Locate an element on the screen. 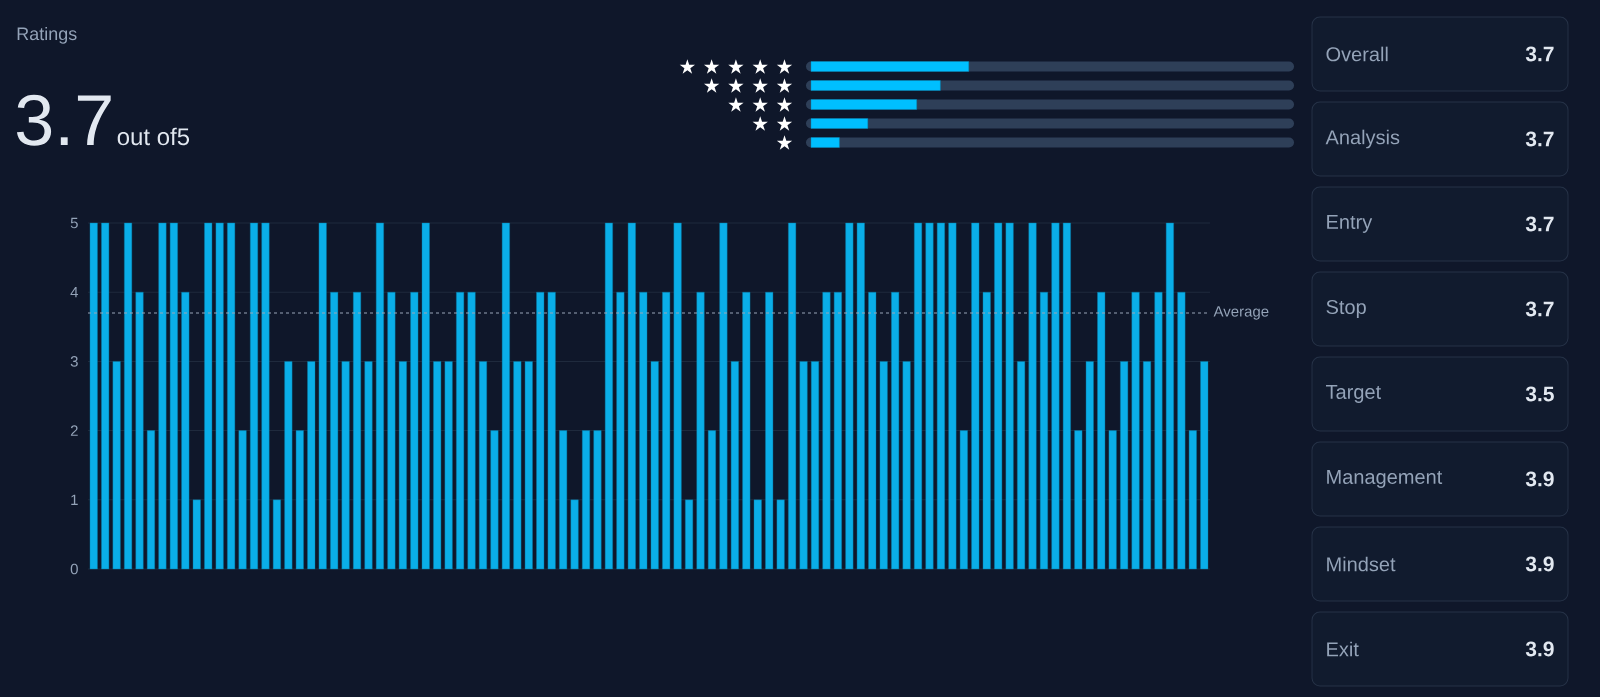 The image size is (1600, 697). category-label: Management is located at coordinates (1385, 479).